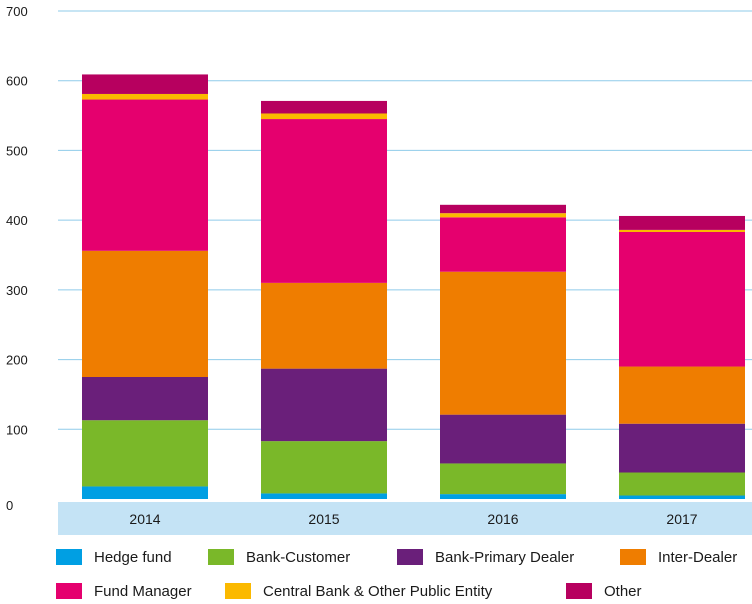 This screenshot has width=752, height=604. What do you see at coordinates (298, 557) in the screenshot?
I see `legend-label: Bank-Customer` at bounding box center [298, 557].